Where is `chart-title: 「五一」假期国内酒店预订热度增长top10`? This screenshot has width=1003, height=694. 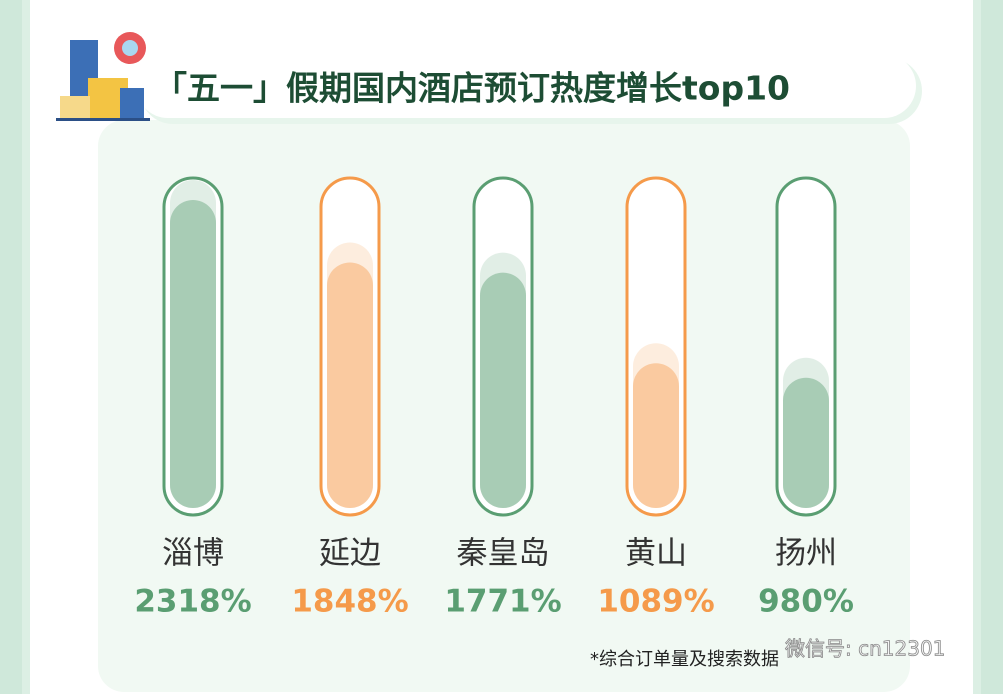
chart-title: 「五一」假期国内酒店预订热度增长top10 is located at coordinates (472, 88).